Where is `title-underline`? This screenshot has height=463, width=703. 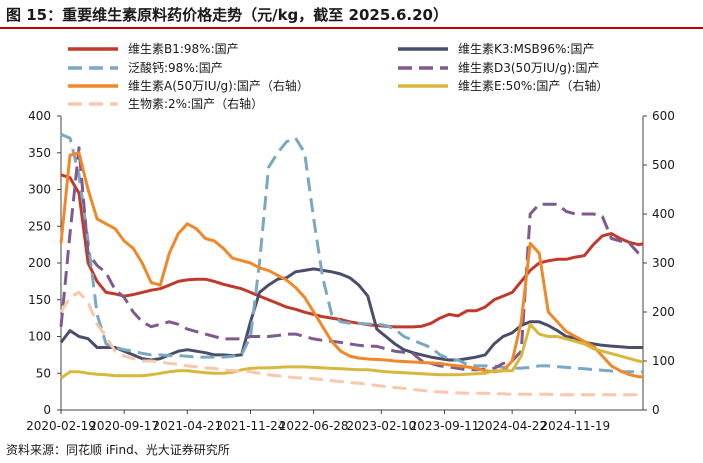
title-underline is located at coordinates (351, 28).